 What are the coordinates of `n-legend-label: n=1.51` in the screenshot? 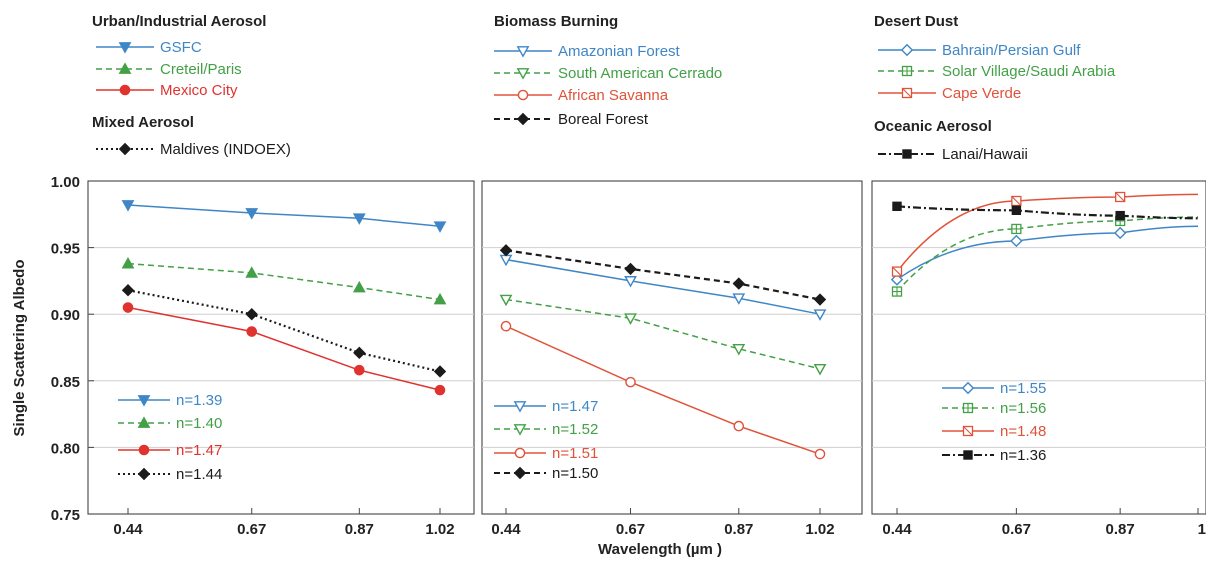 It's located at (575, 453).